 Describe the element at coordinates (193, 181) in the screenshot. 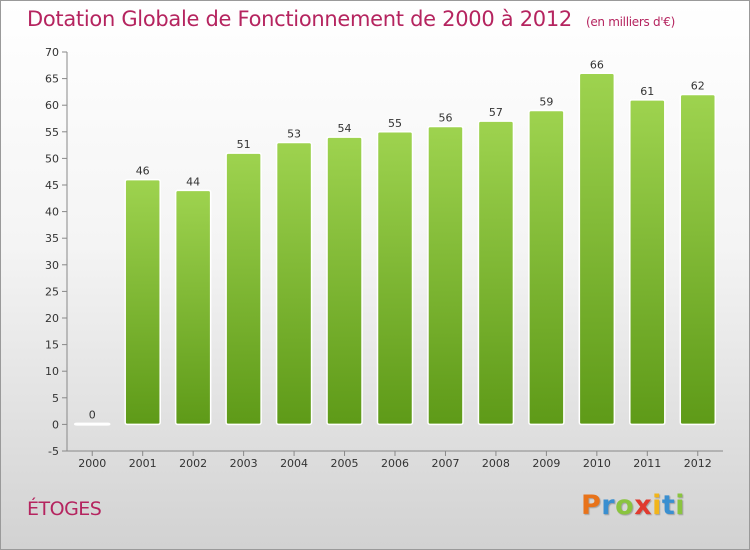

I see `data-label: 44` at that location.